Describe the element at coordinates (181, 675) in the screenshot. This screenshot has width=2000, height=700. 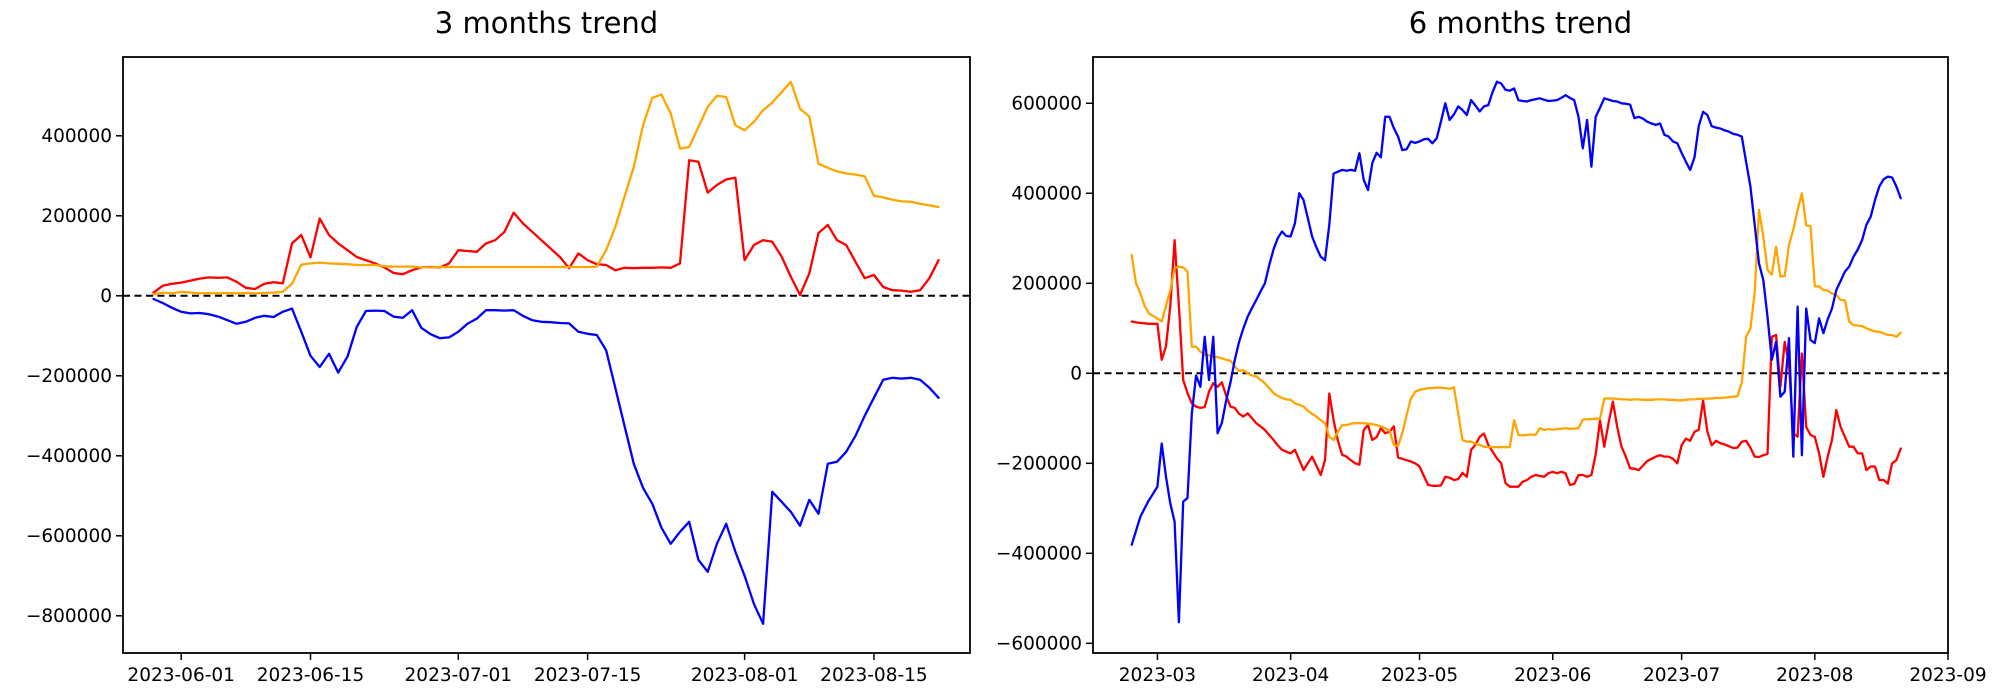
I see `x-tick-label: 2023-06-01` at that location.